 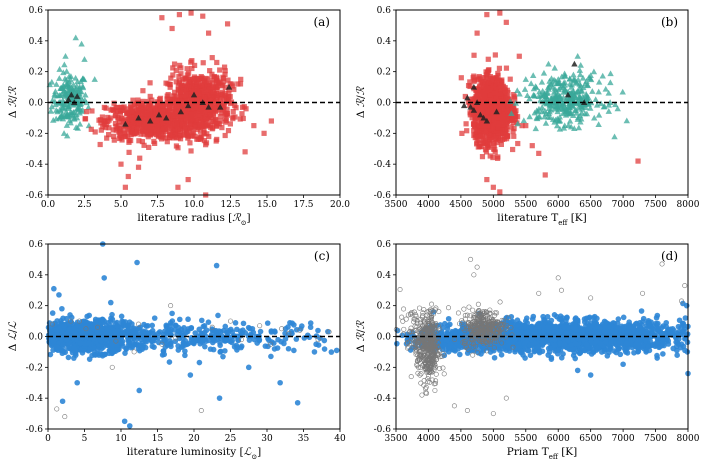 What do you see at coordinates (34, 368) in the screenshot?
I see `y-tick-label: -0.2` at bounding box center [34, 368].